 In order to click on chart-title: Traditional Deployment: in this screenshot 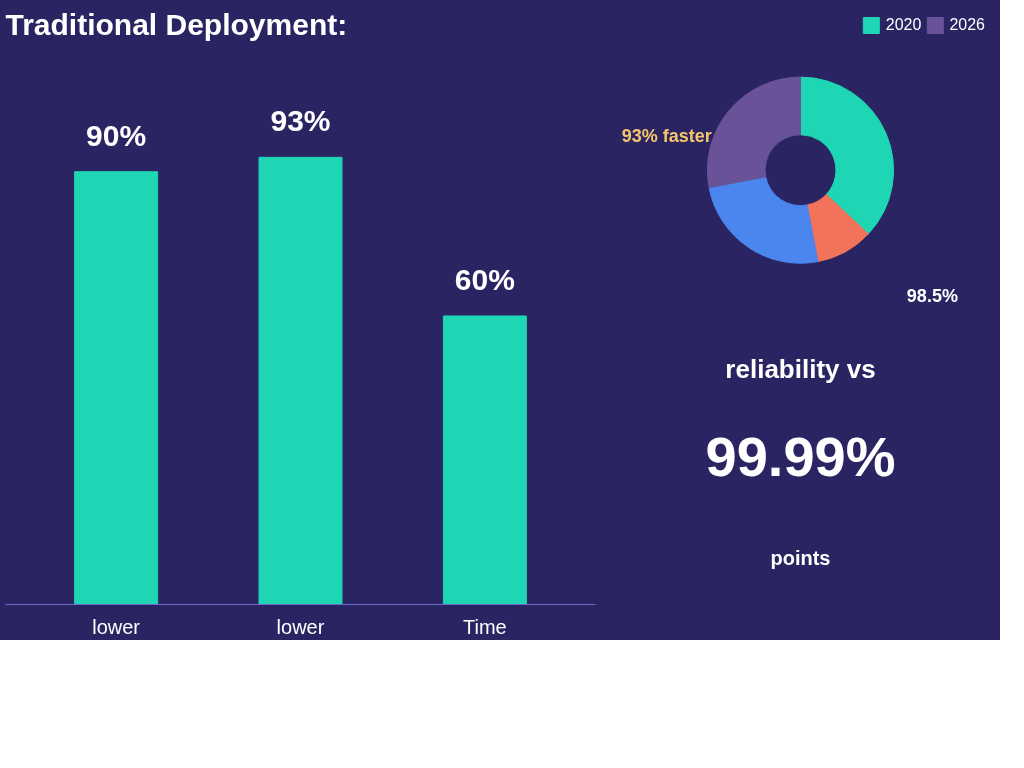, I will do `click(176, 24)`.